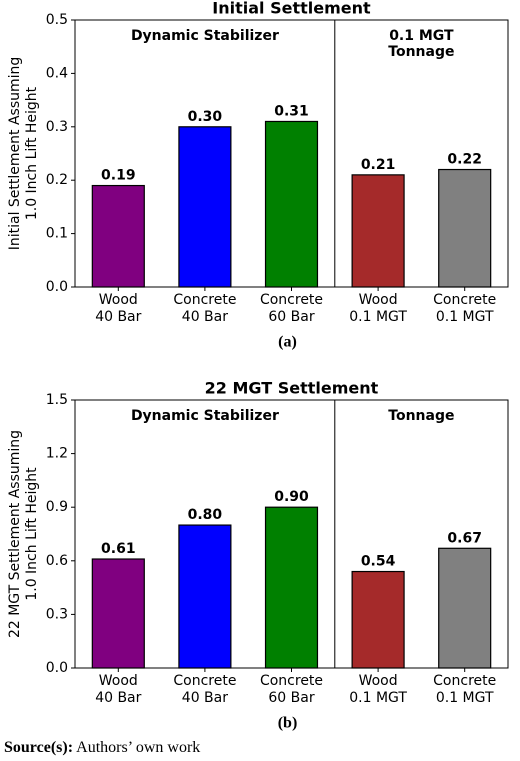 This screenshot has height=761, width=520. What do you see at coordinates (292, 388) in the screenshot?
I see `chart-title: 22 MGT Settlement` at bounding box center [292, 388].